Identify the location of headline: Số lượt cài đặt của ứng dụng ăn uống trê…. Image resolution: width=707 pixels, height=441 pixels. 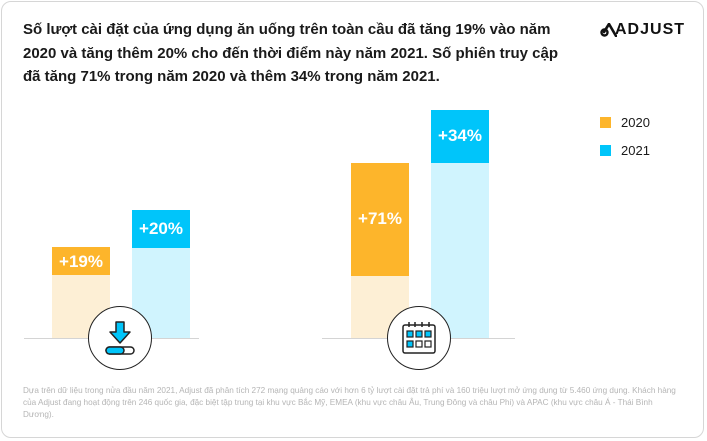
(290, 53).